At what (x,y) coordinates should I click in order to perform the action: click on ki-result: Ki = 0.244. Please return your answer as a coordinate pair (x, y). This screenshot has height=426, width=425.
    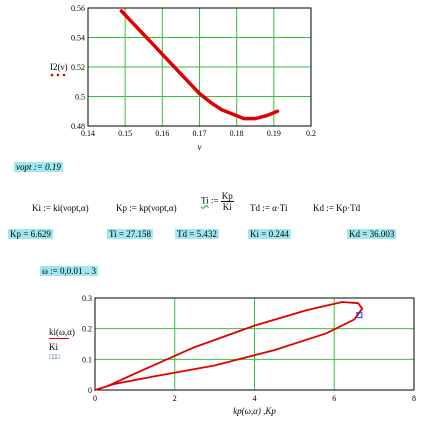
    Looking at the image, I should click on (269, 234).